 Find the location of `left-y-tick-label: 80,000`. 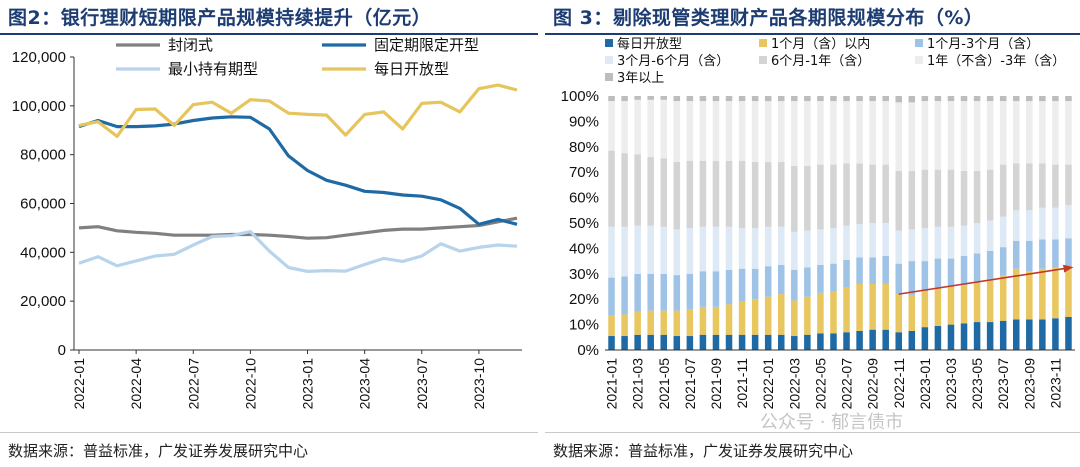

left-y-tick-label: 80,000 is located at coordinates (43, 155).